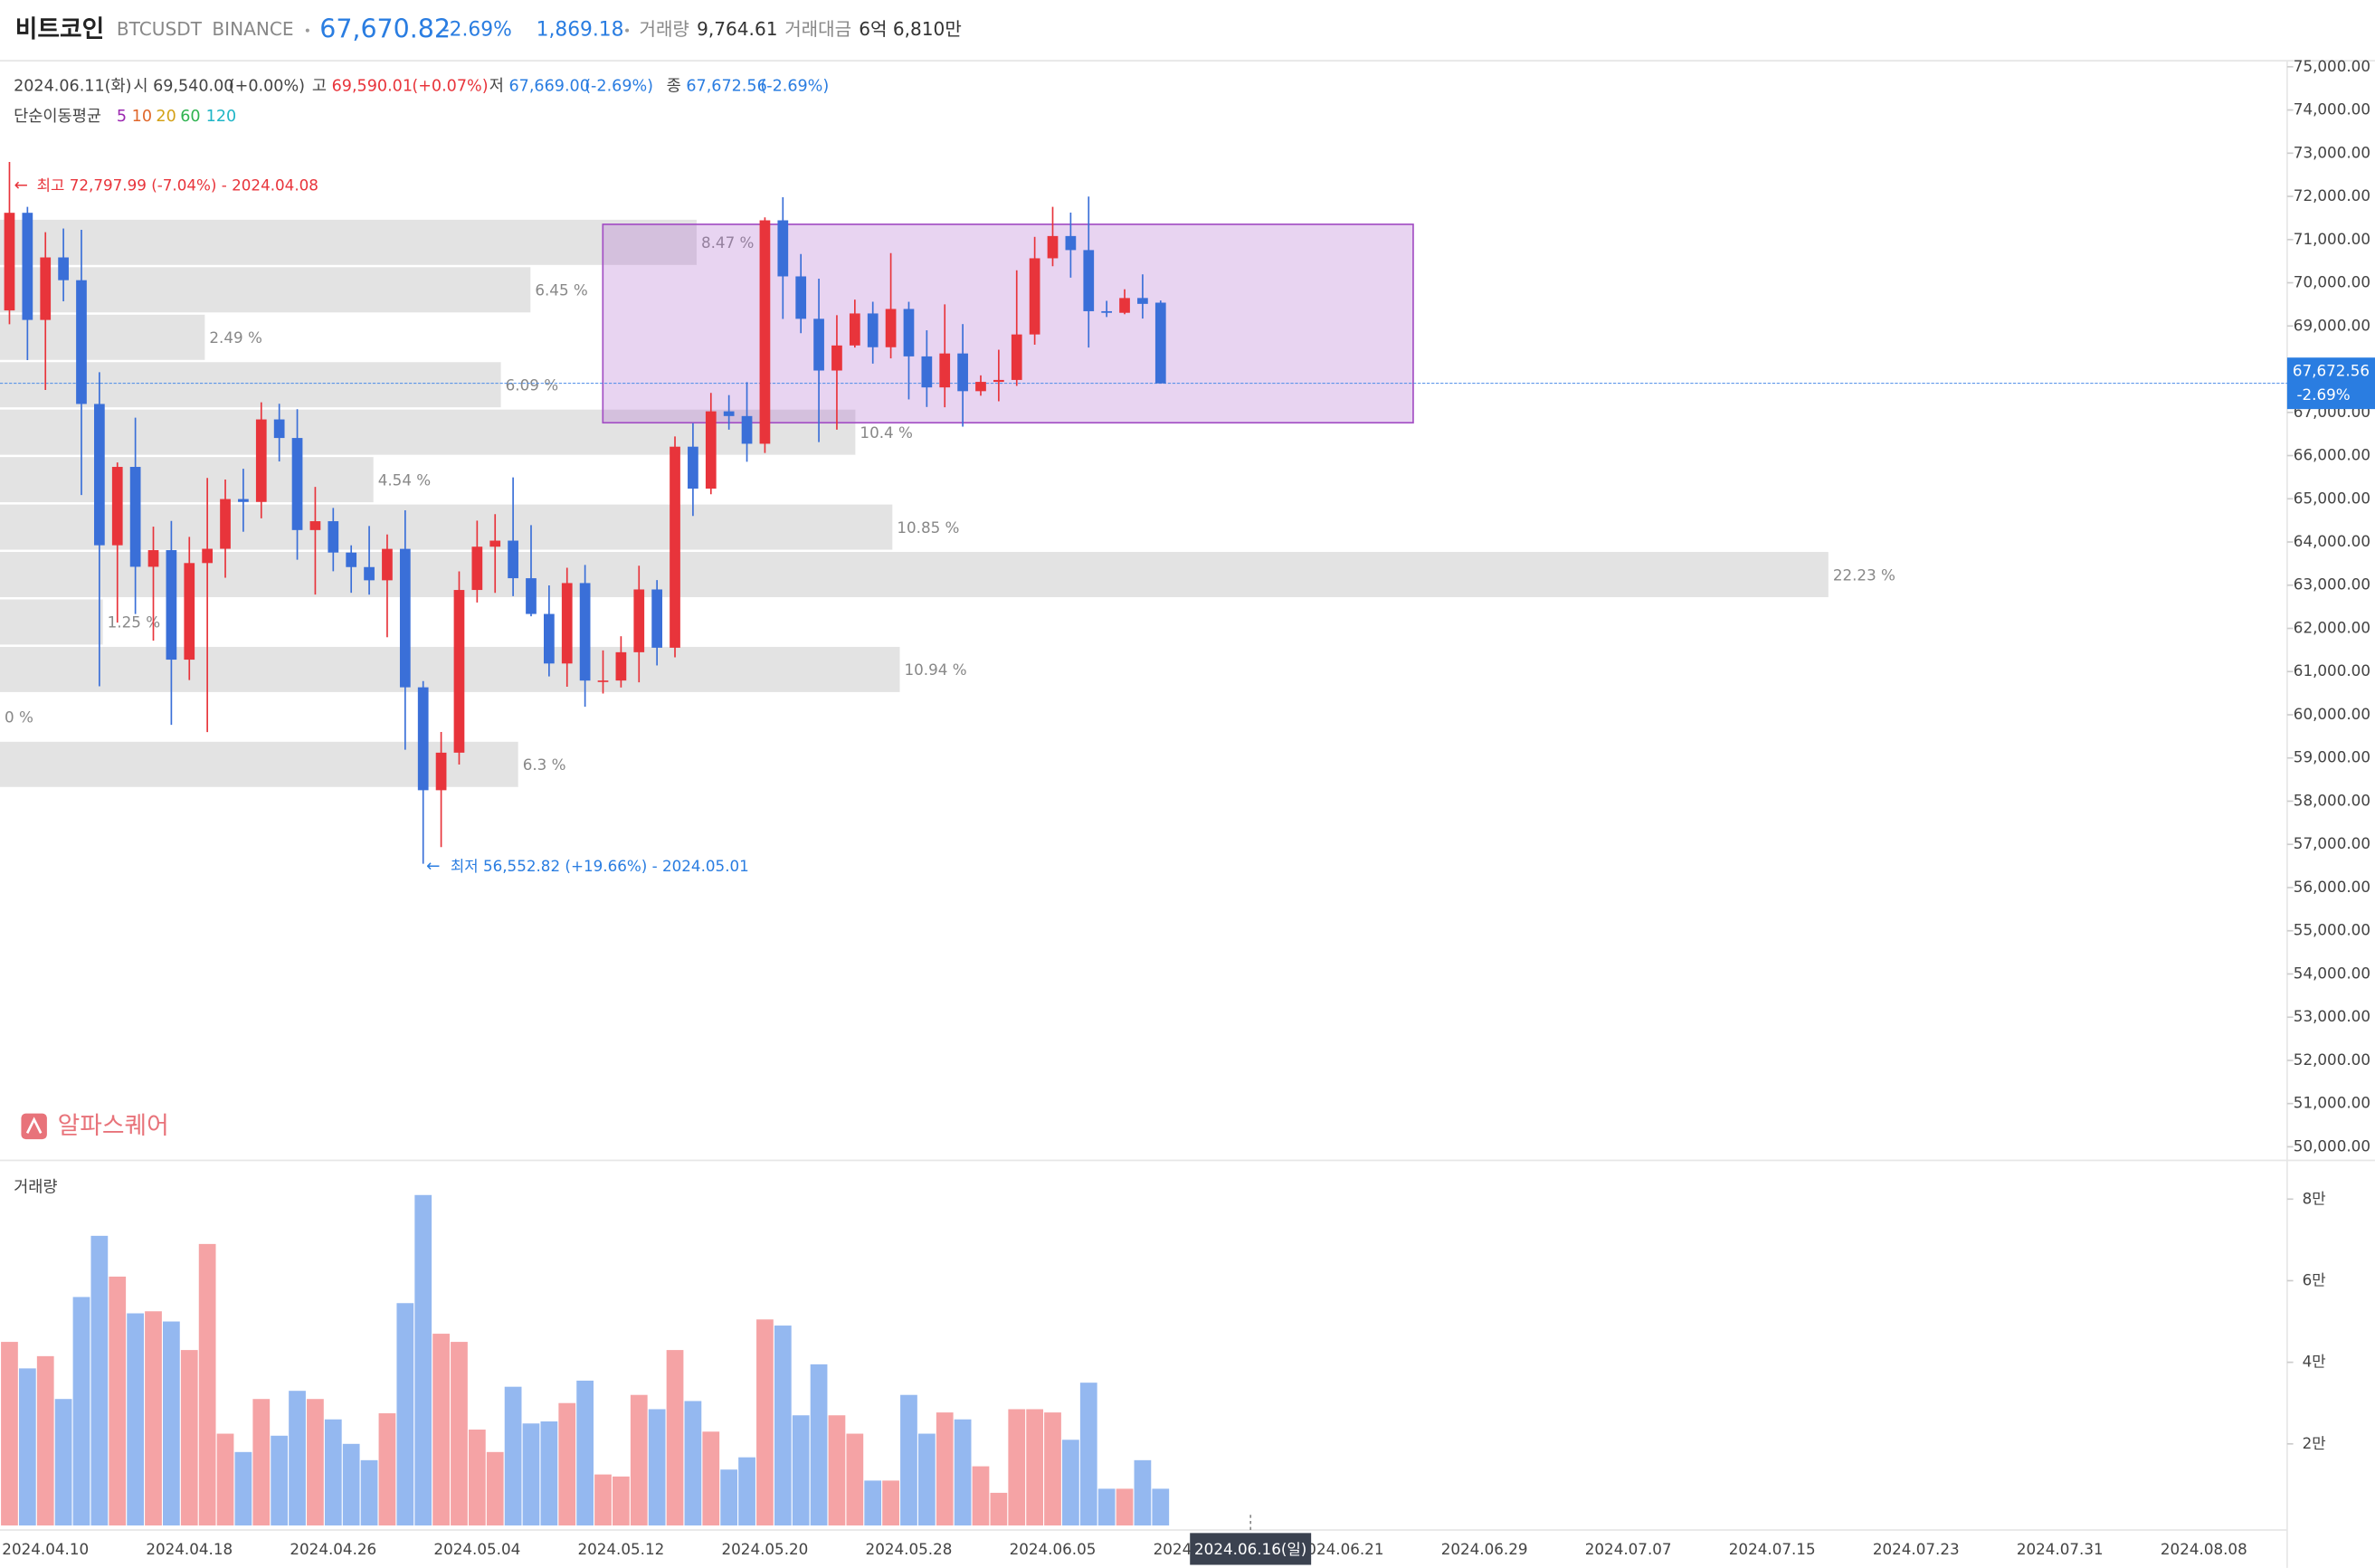  I want to click on info-value: 67,669.00, so click(549, 87).